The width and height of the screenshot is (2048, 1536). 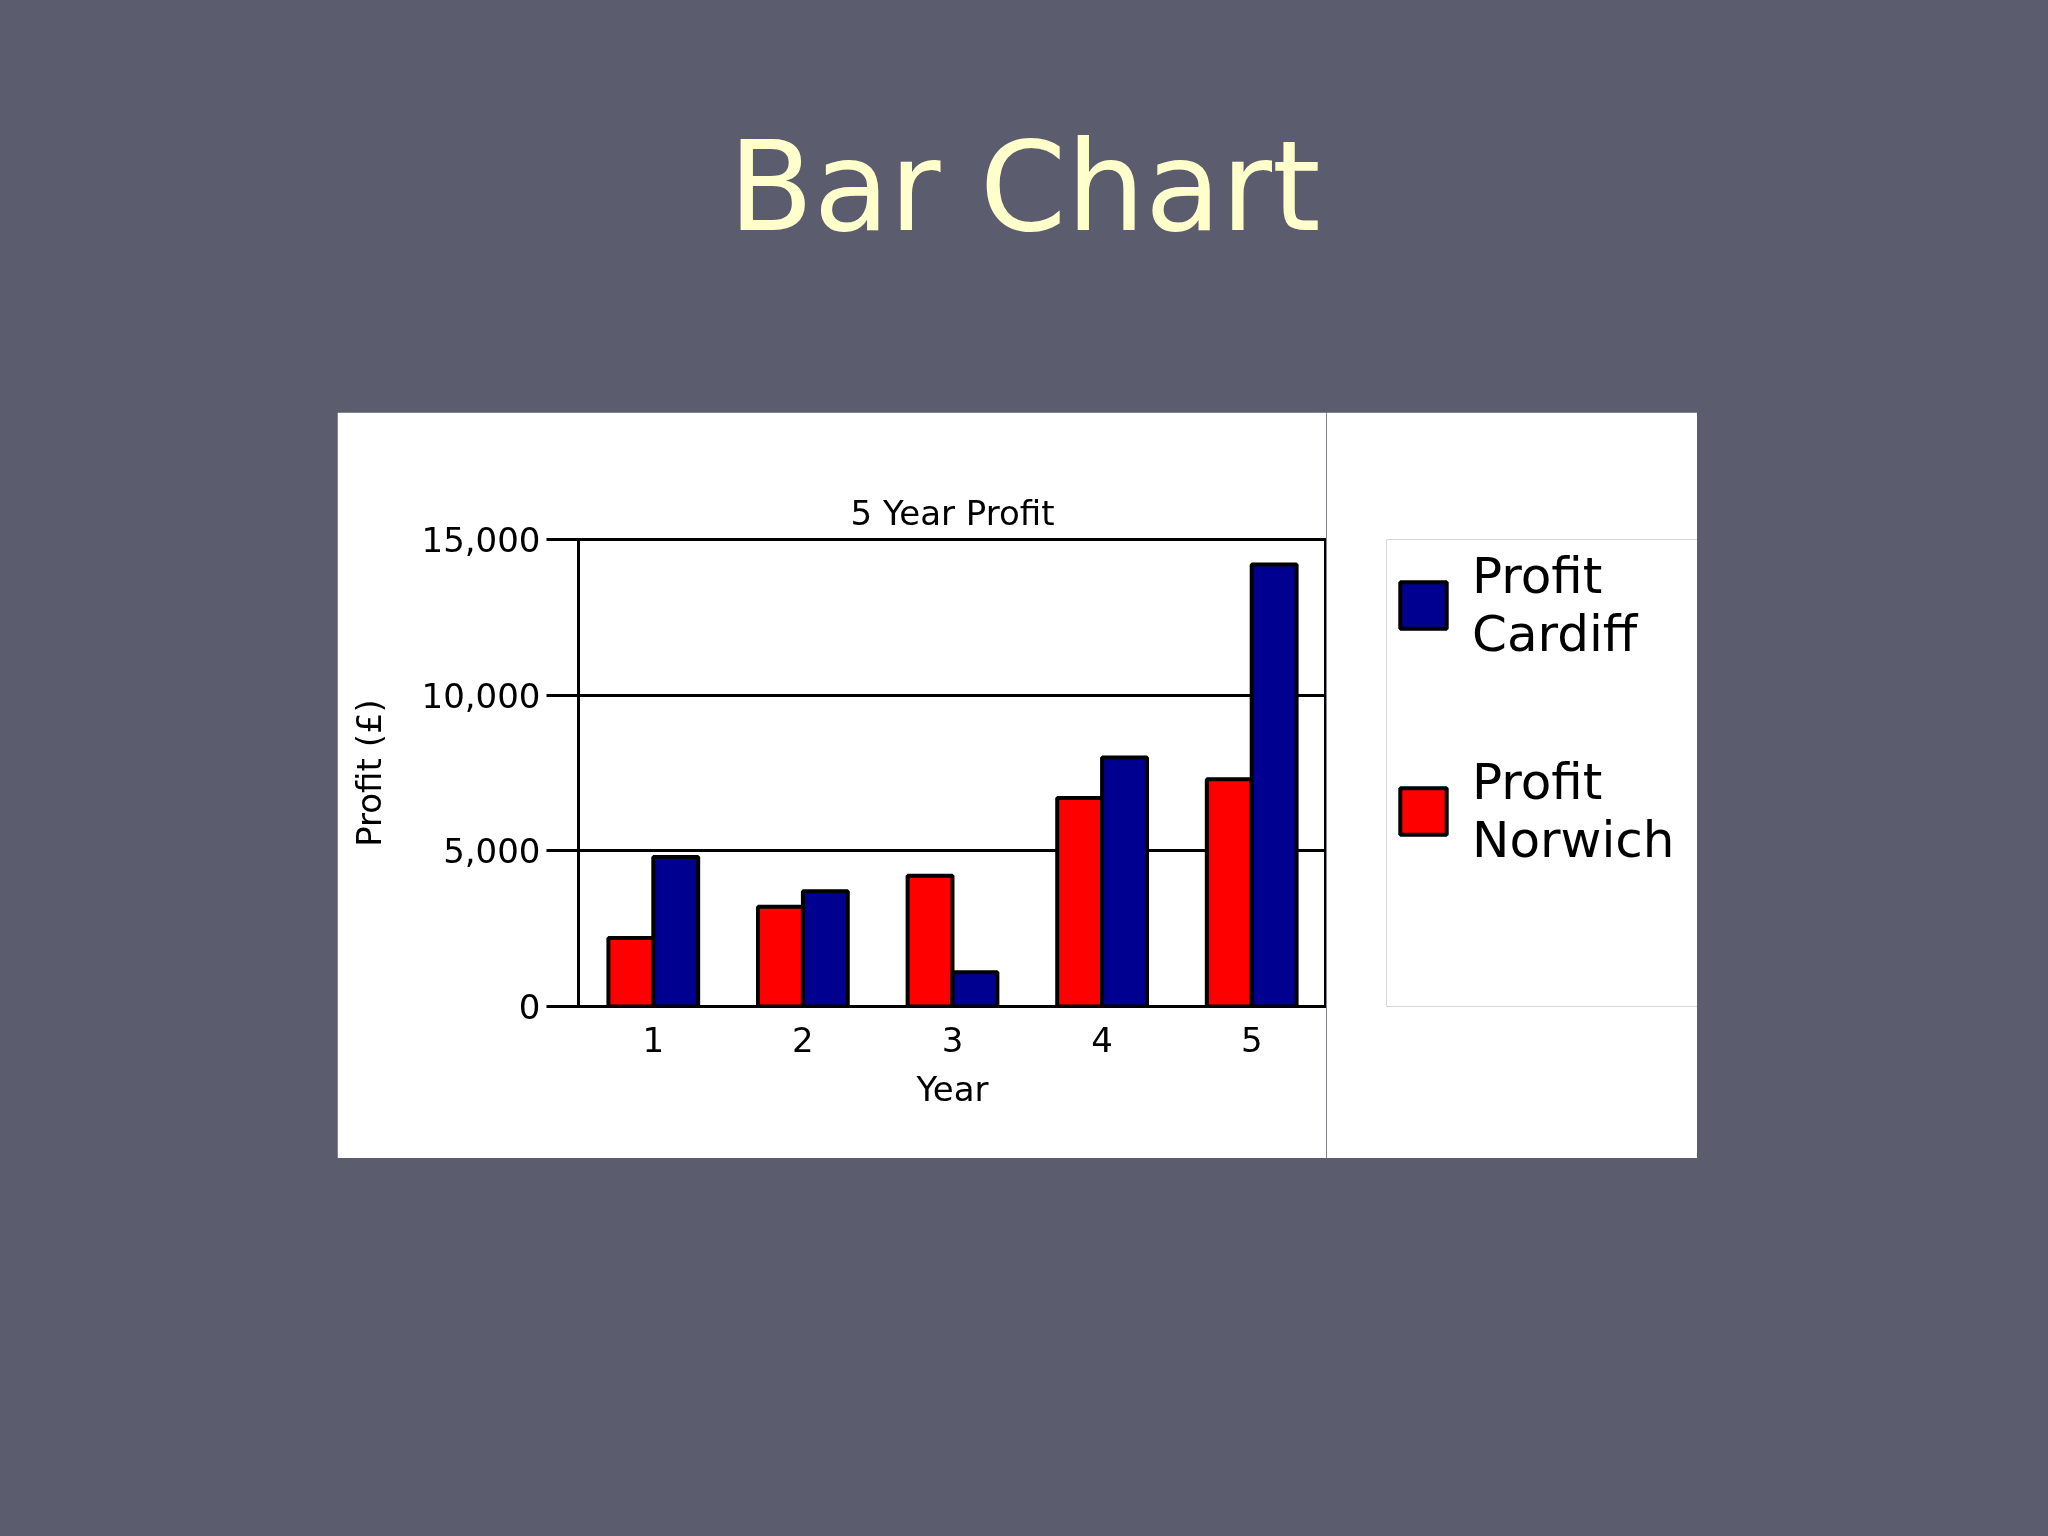 What do you see at coordinates (1251, 1039) in the screenshot?
I see `x-tick-label: 5` at bounding box center [1251, 1039].